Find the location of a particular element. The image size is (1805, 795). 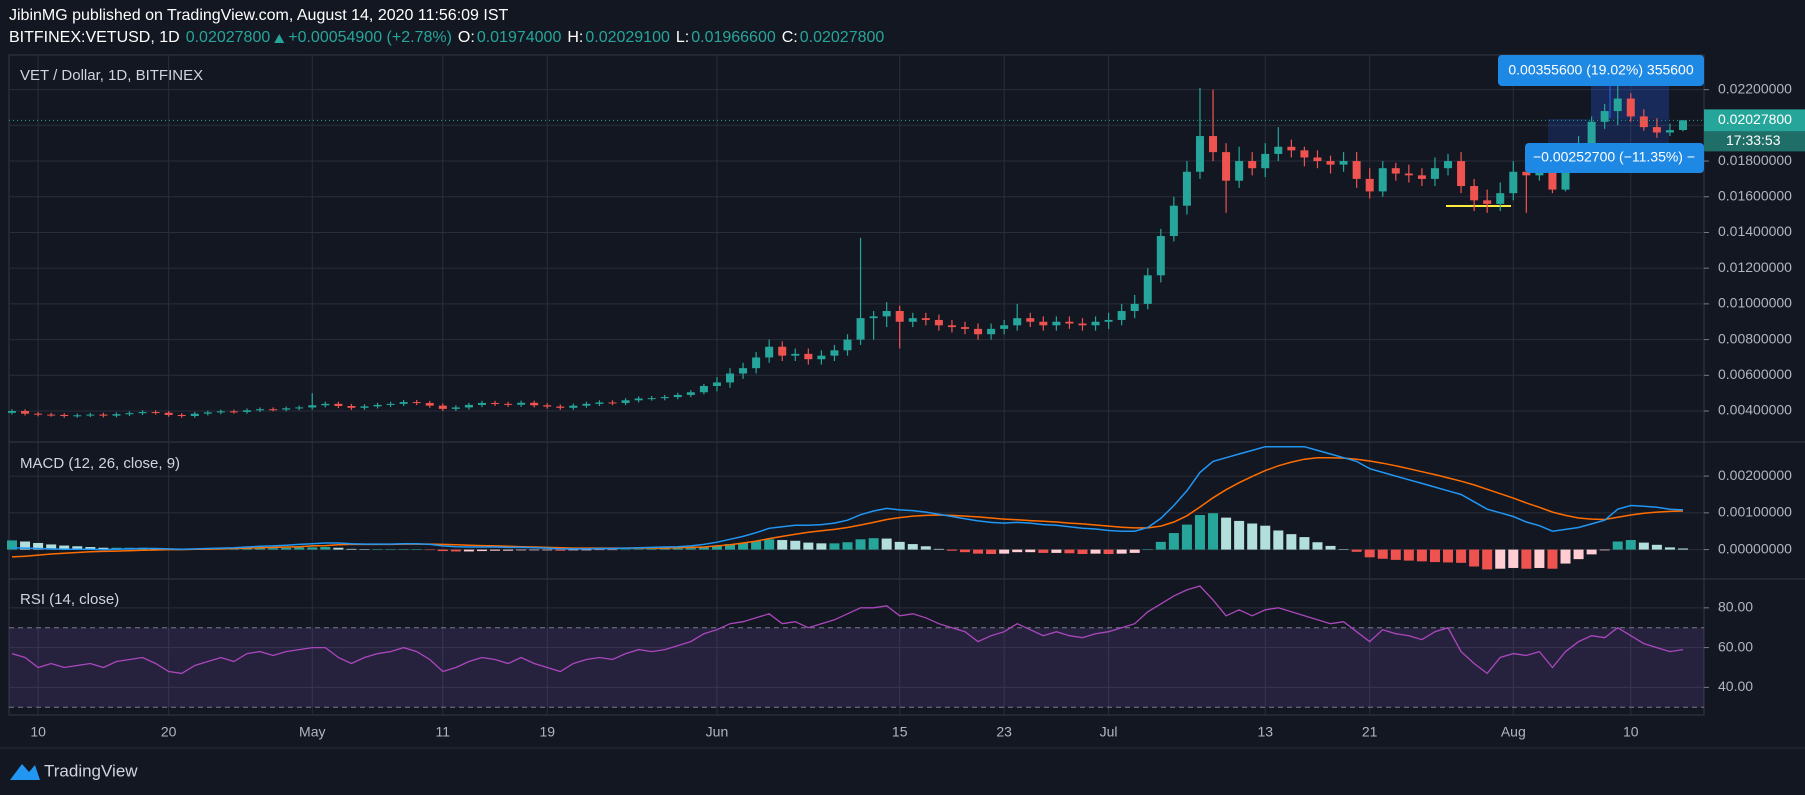

price-change: +0.00054900 (+2.78%) is located at coordinates (370, 37).